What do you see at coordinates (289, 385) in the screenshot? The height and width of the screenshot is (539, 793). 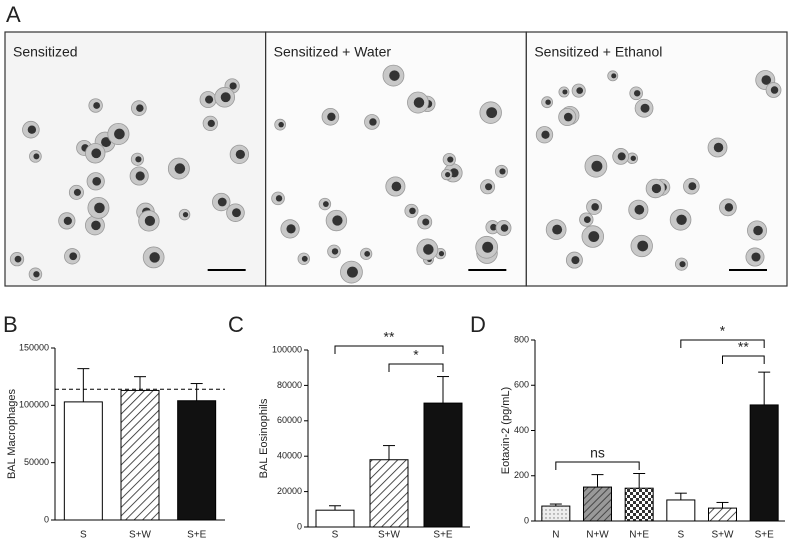 I see `y-tick-label: 80000` at bounding box center [289, 385].